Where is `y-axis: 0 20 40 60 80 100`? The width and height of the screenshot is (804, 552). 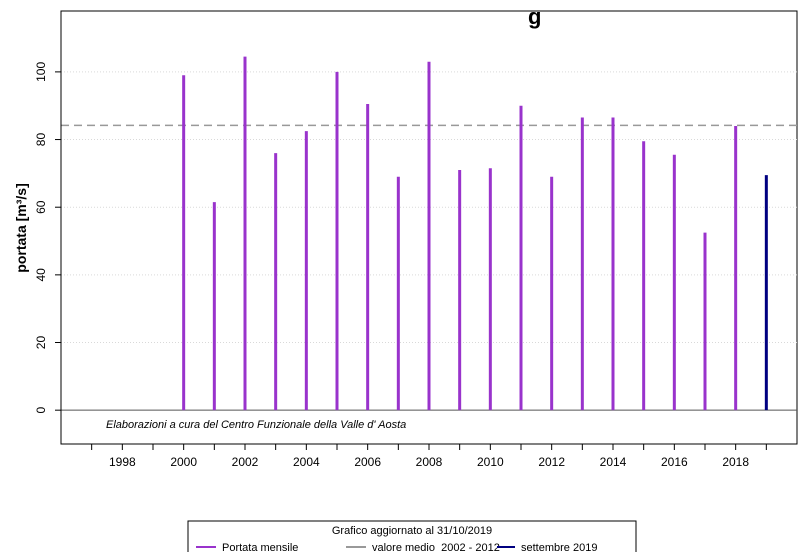 y-axis: 0 20 40 60 80 100 is located at coordinates (48, 227).